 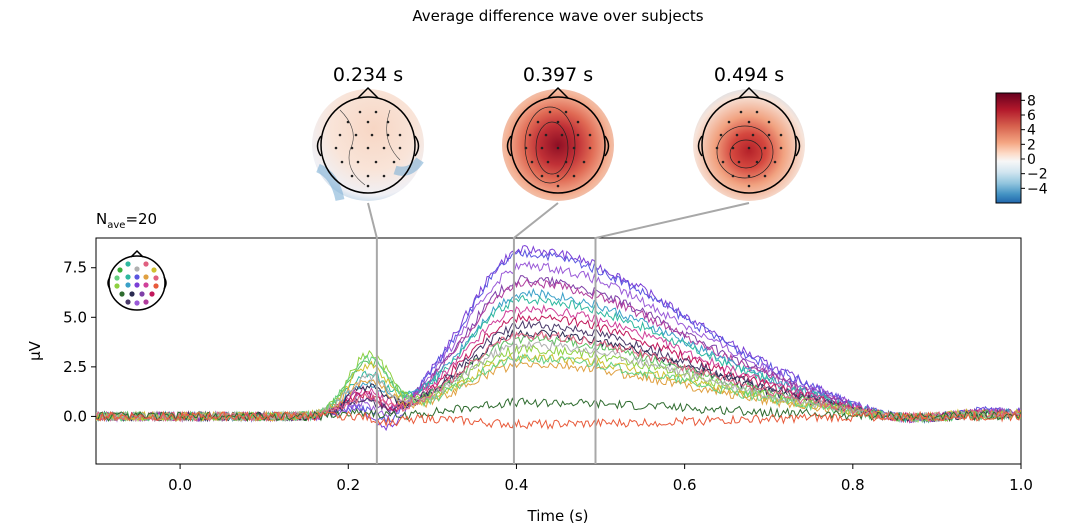 I want to click on chart-title: Average difference wave over subjects, so click(x=557, y=16).